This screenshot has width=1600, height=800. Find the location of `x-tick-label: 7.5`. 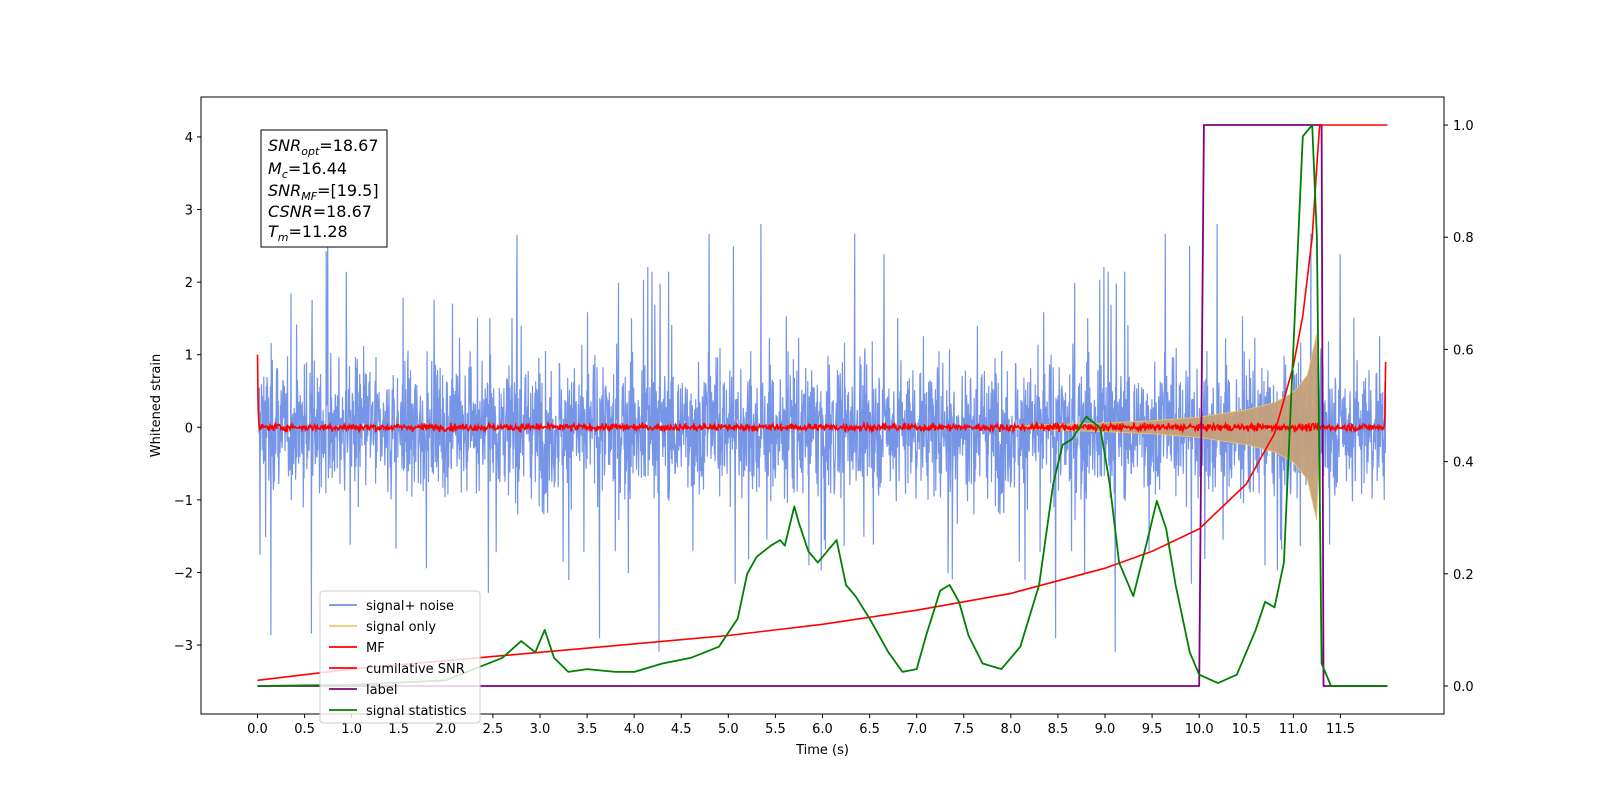

x-tick-label: 7.5 is located at coordinates (963, 729).